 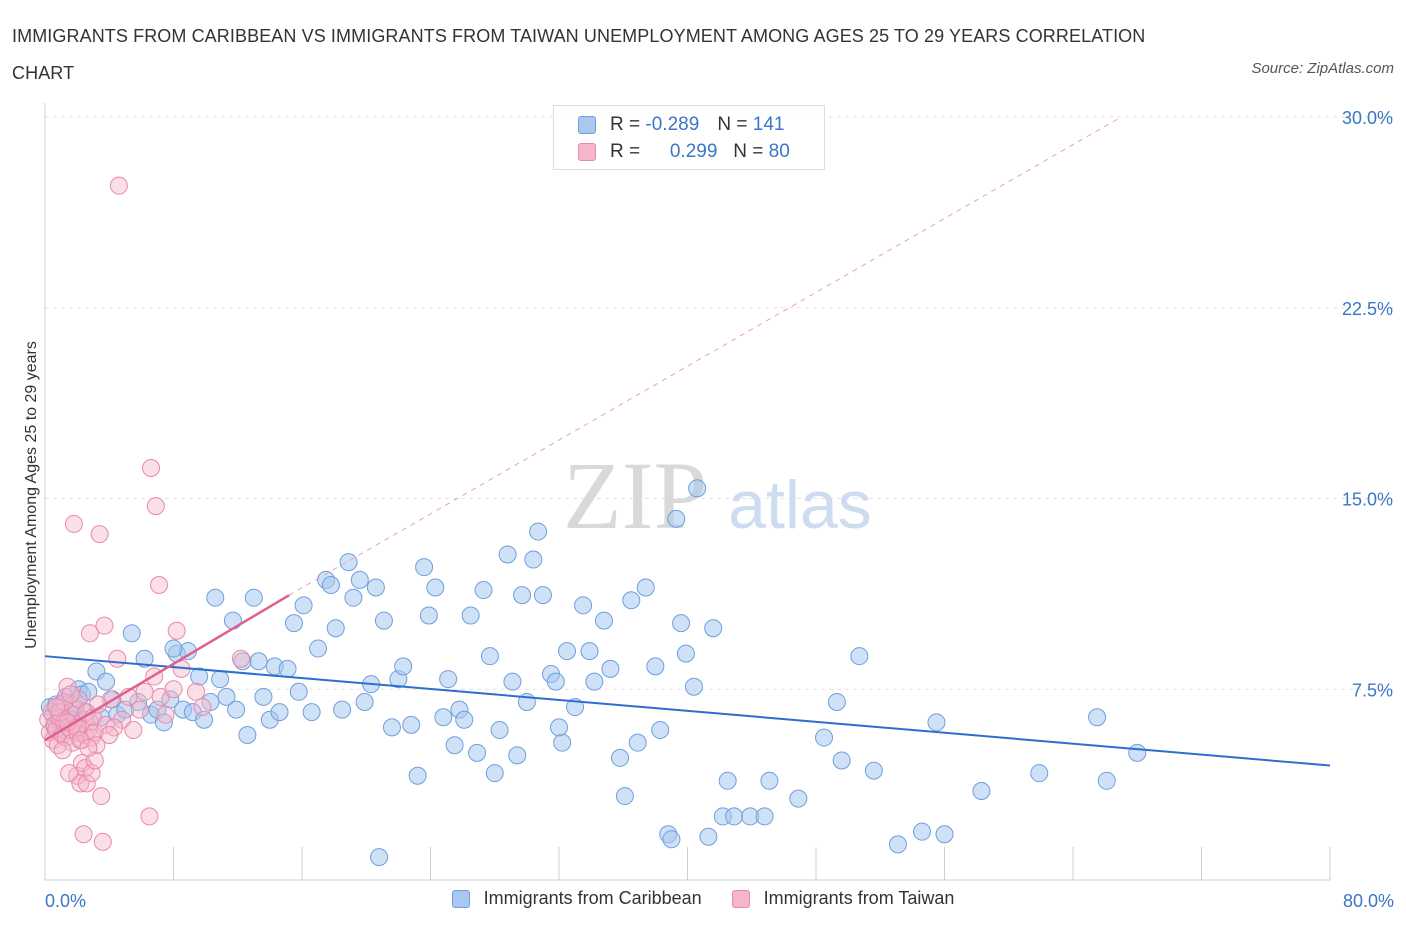 I want to click on taiwan-trend-line, so click(x=167, y=668).